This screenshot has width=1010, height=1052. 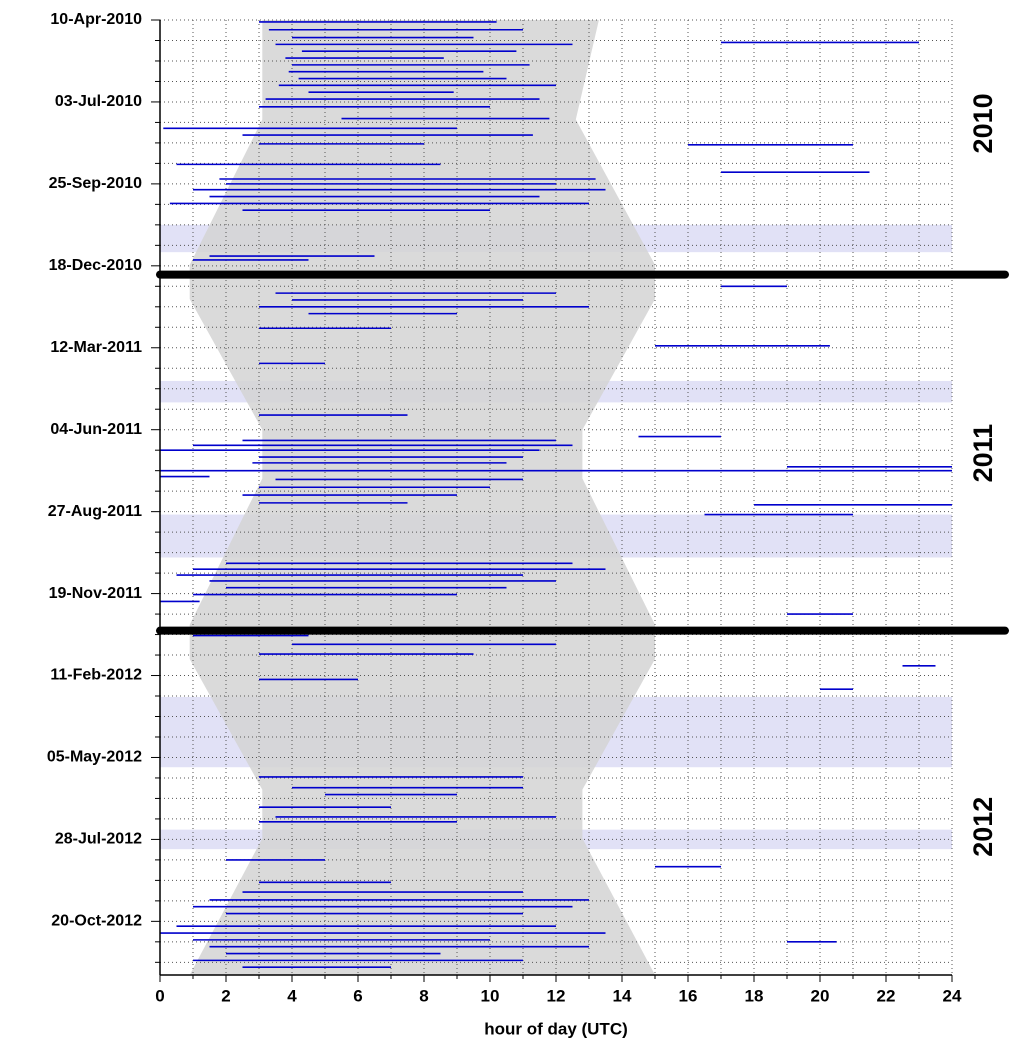 What do you see at coordinates (754, 995) in the screenshot?
I see `x-tick-label: 18` at bounding box center [754, 995].